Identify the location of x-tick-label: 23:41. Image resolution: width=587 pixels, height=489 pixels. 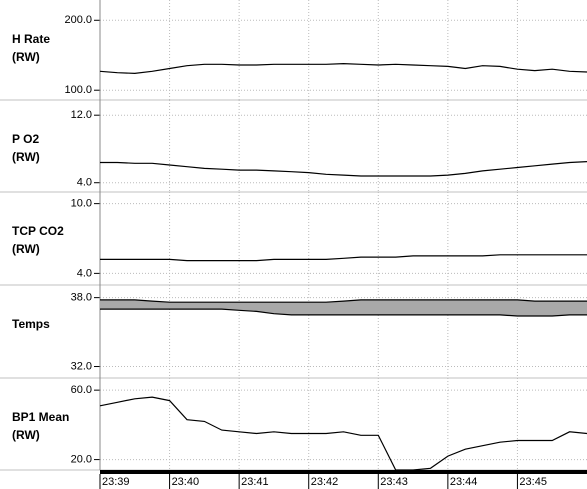
(255, 482).